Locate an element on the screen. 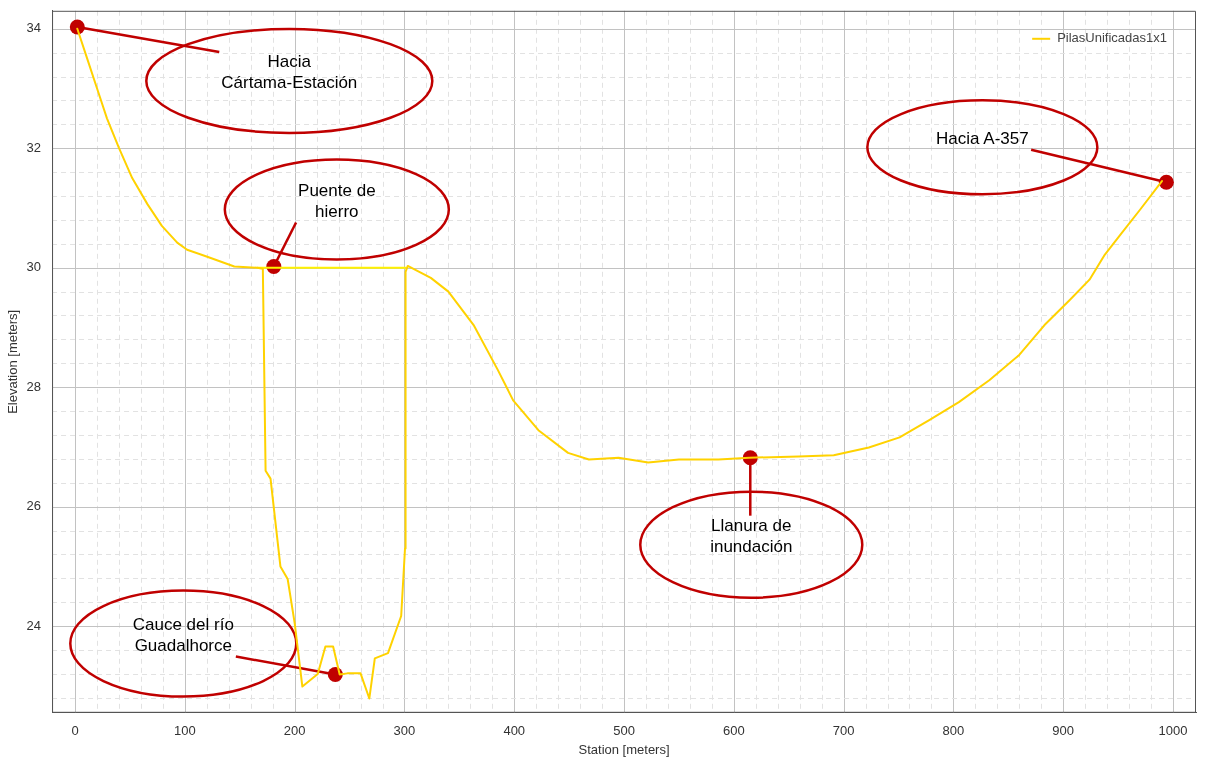  annotation: Hacia A-357 is located at coordinates (982, 138).